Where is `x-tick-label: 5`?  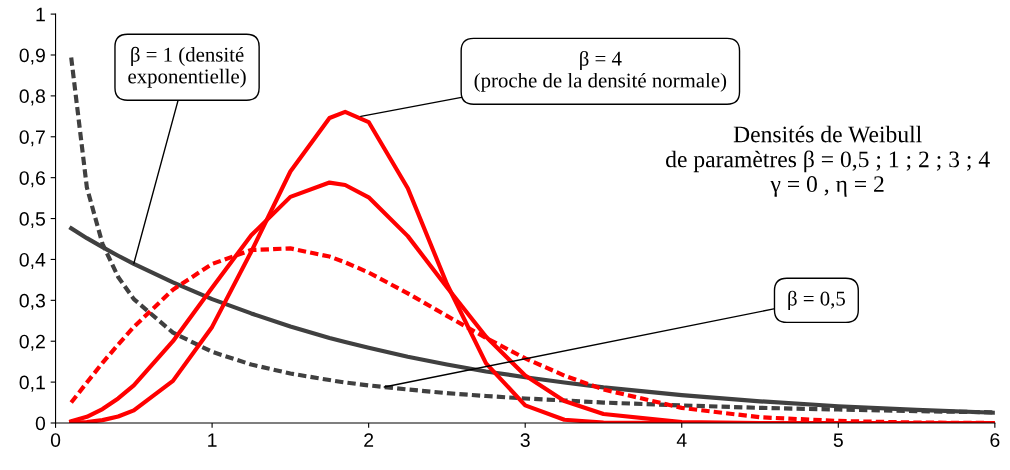 x-tick-label: 5 is located at coordinates (838, 440).